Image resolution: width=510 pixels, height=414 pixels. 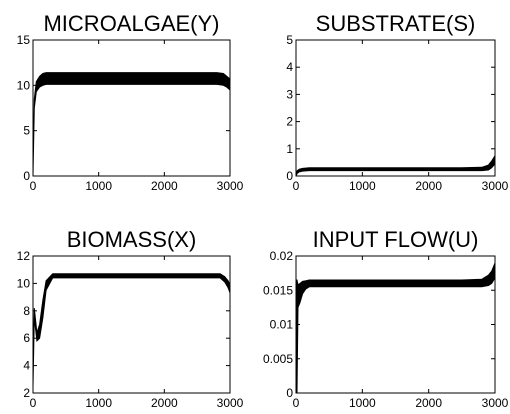 What do you see at coordinates (131, 124) in the screenshot?
I see `microalgae-series-band` at bounding box center [131, 124].